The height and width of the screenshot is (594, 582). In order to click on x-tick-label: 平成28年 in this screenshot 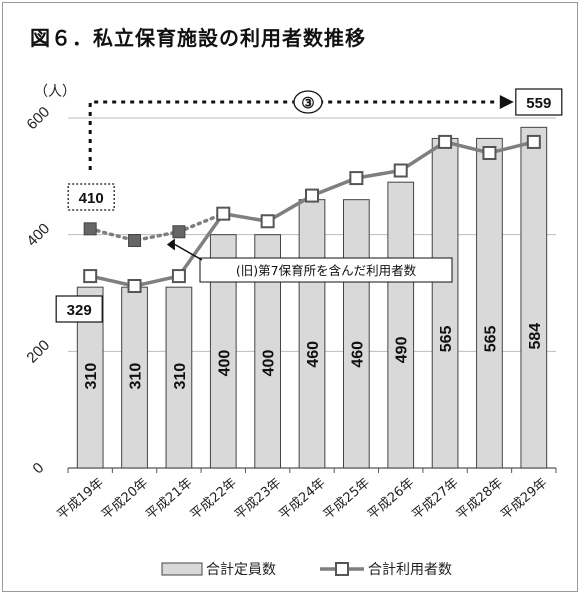, I will do `click(480, 499)`.